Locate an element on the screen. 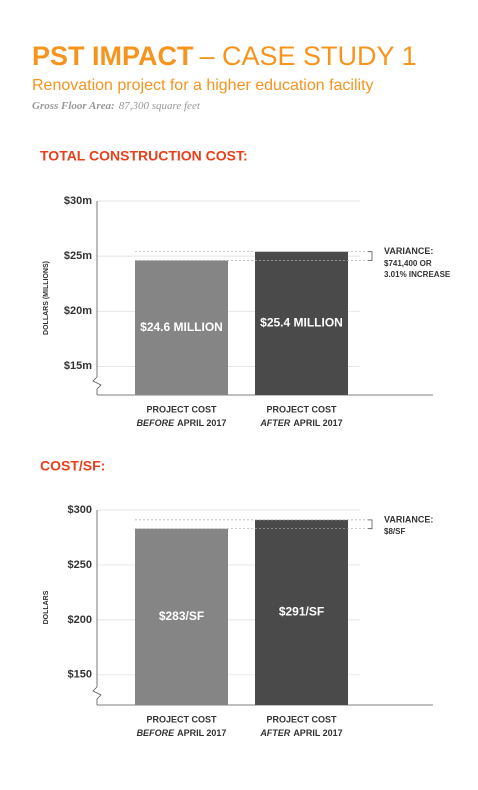 This screenshot has height=790, width=478. value-label: $291/SF is located at coordinates (301, 612).